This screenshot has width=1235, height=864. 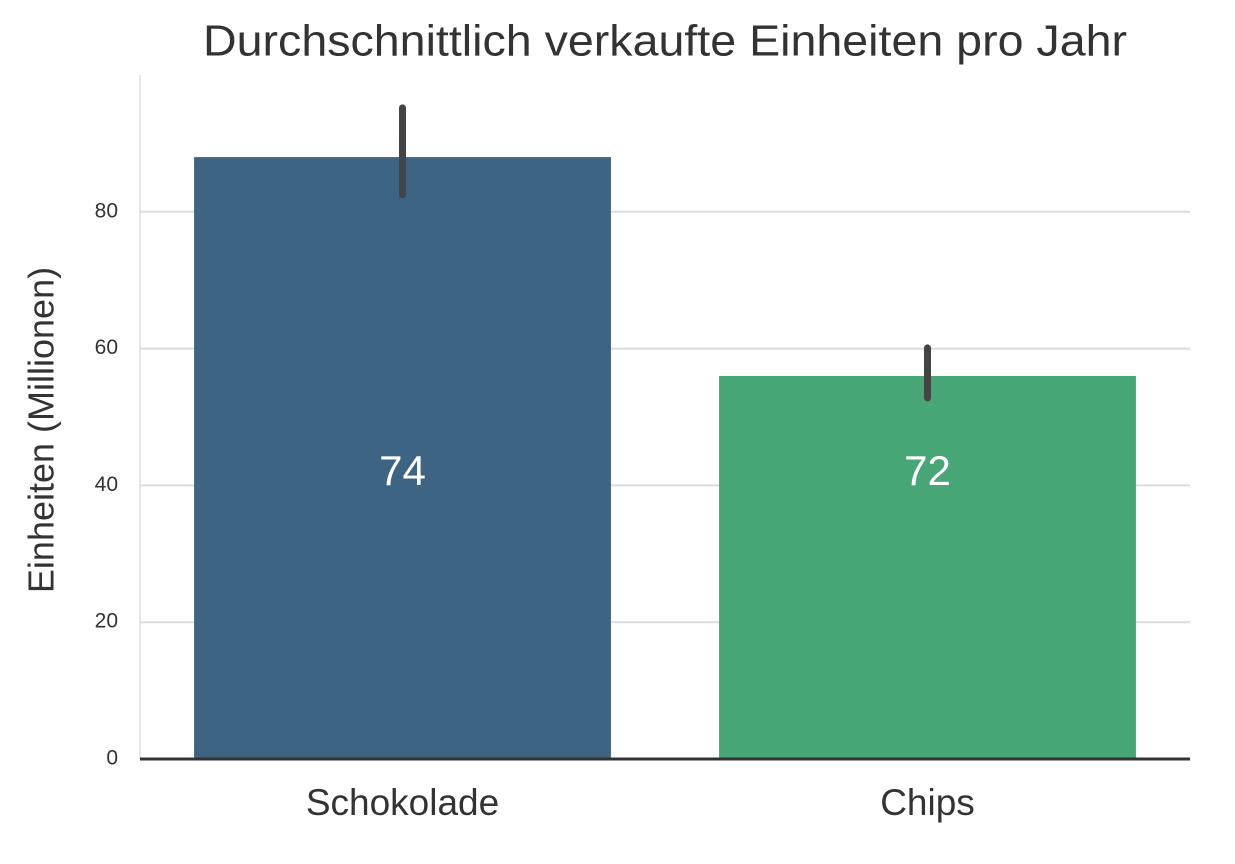 I want to click on y-tick-label: 80, so click(x=106, y=210).